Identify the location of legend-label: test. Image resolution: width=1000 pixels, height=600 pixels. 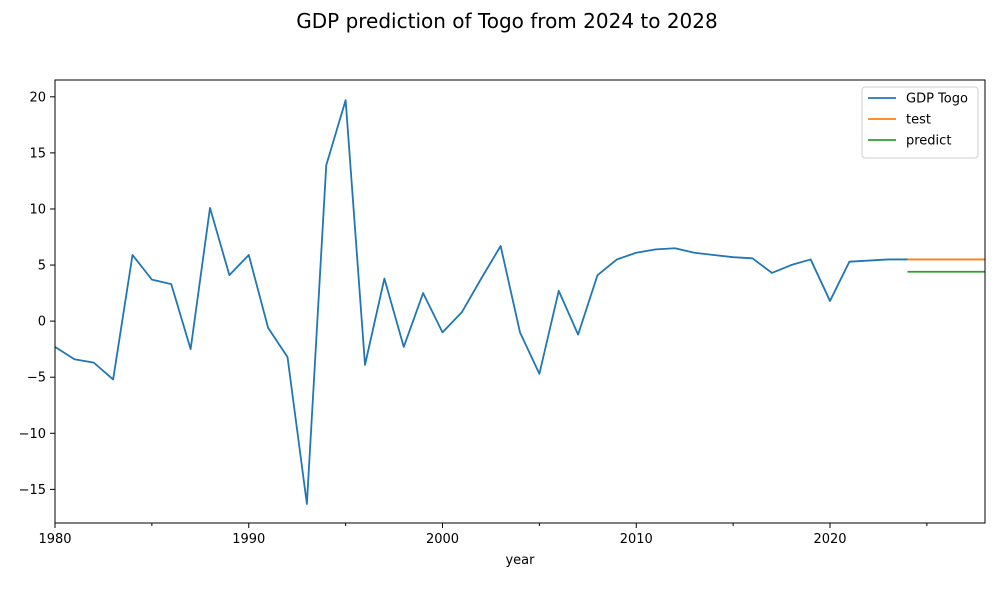
(918, 120).